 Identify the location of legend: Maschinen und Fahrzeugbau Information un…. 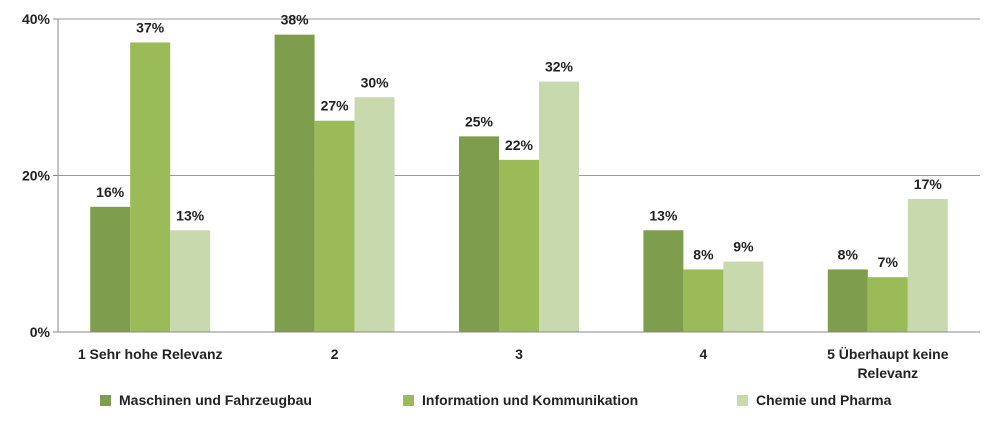
(500, 404).